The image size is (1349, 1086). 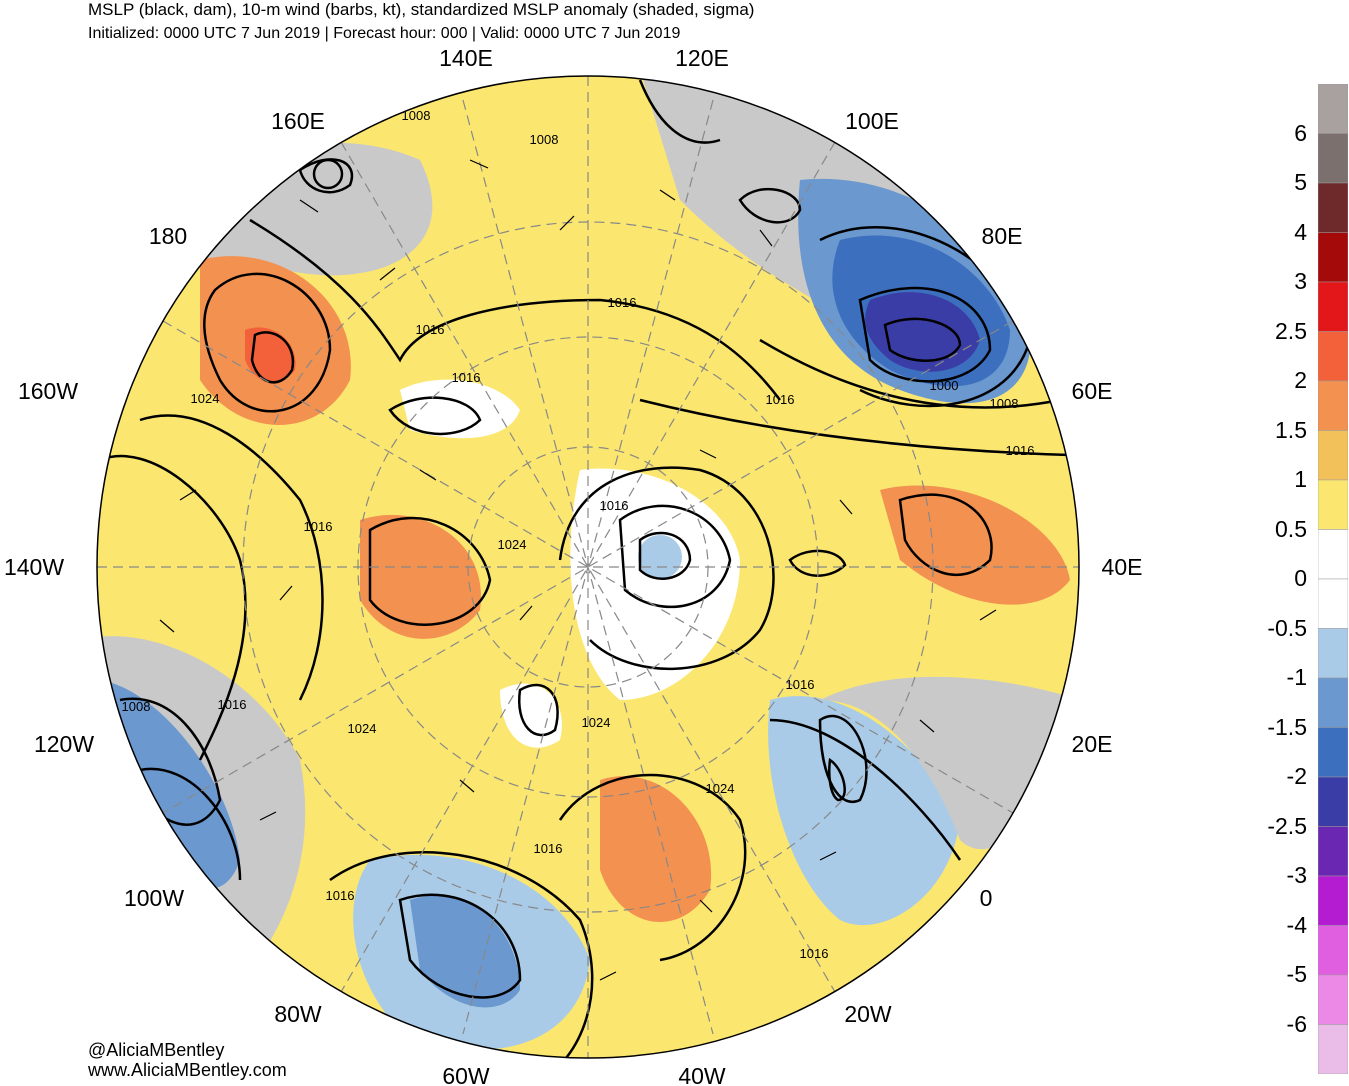 I want to click on lon-label-80e: 80E, so click(x=1002, y=236).